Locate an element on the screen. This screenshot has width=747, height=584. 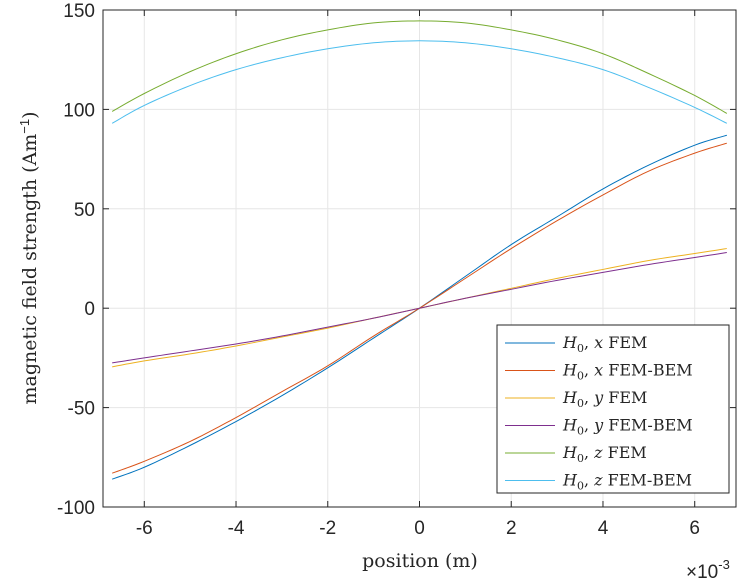
x-axis-label: position (m) is located at coordinates (420, 561).